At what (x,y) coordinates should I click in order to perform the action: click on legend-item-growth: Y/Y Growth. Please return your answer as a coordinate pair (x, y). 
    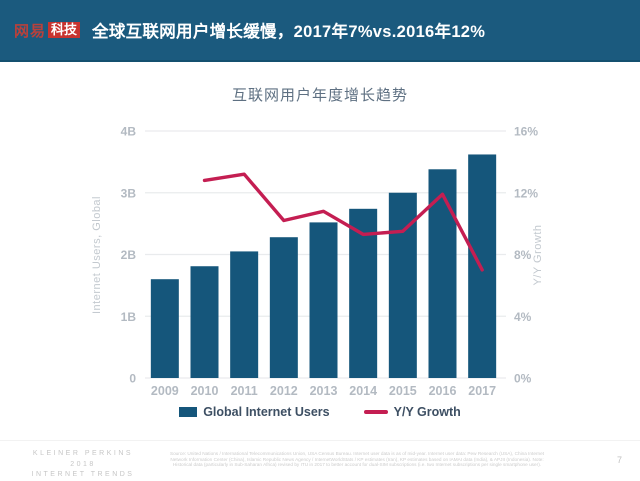
    Looking at the image, I should click on (412, 412).